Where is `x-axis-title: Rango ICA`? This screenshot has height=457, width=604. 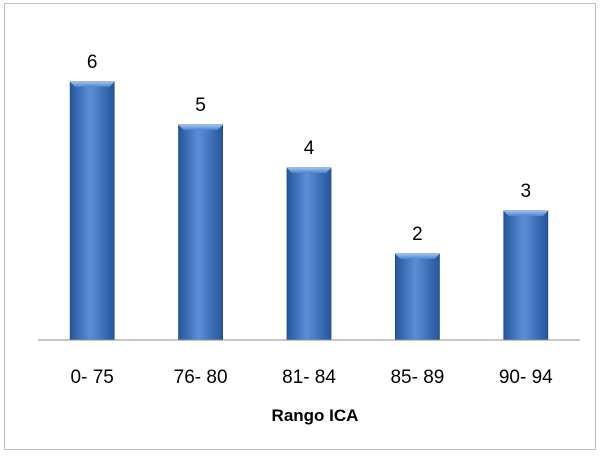 x-axis-title: Rango ICA is located at coordinates (315, 415).